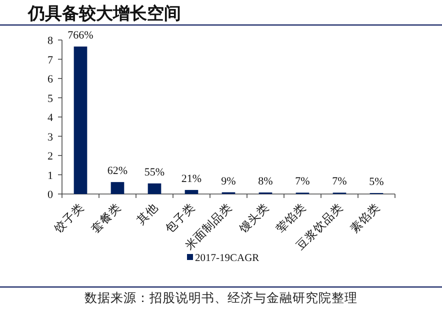 The width and height of the screenshot is (442, 321). I want to click on y-tick-label: 3, so click(51, 137).